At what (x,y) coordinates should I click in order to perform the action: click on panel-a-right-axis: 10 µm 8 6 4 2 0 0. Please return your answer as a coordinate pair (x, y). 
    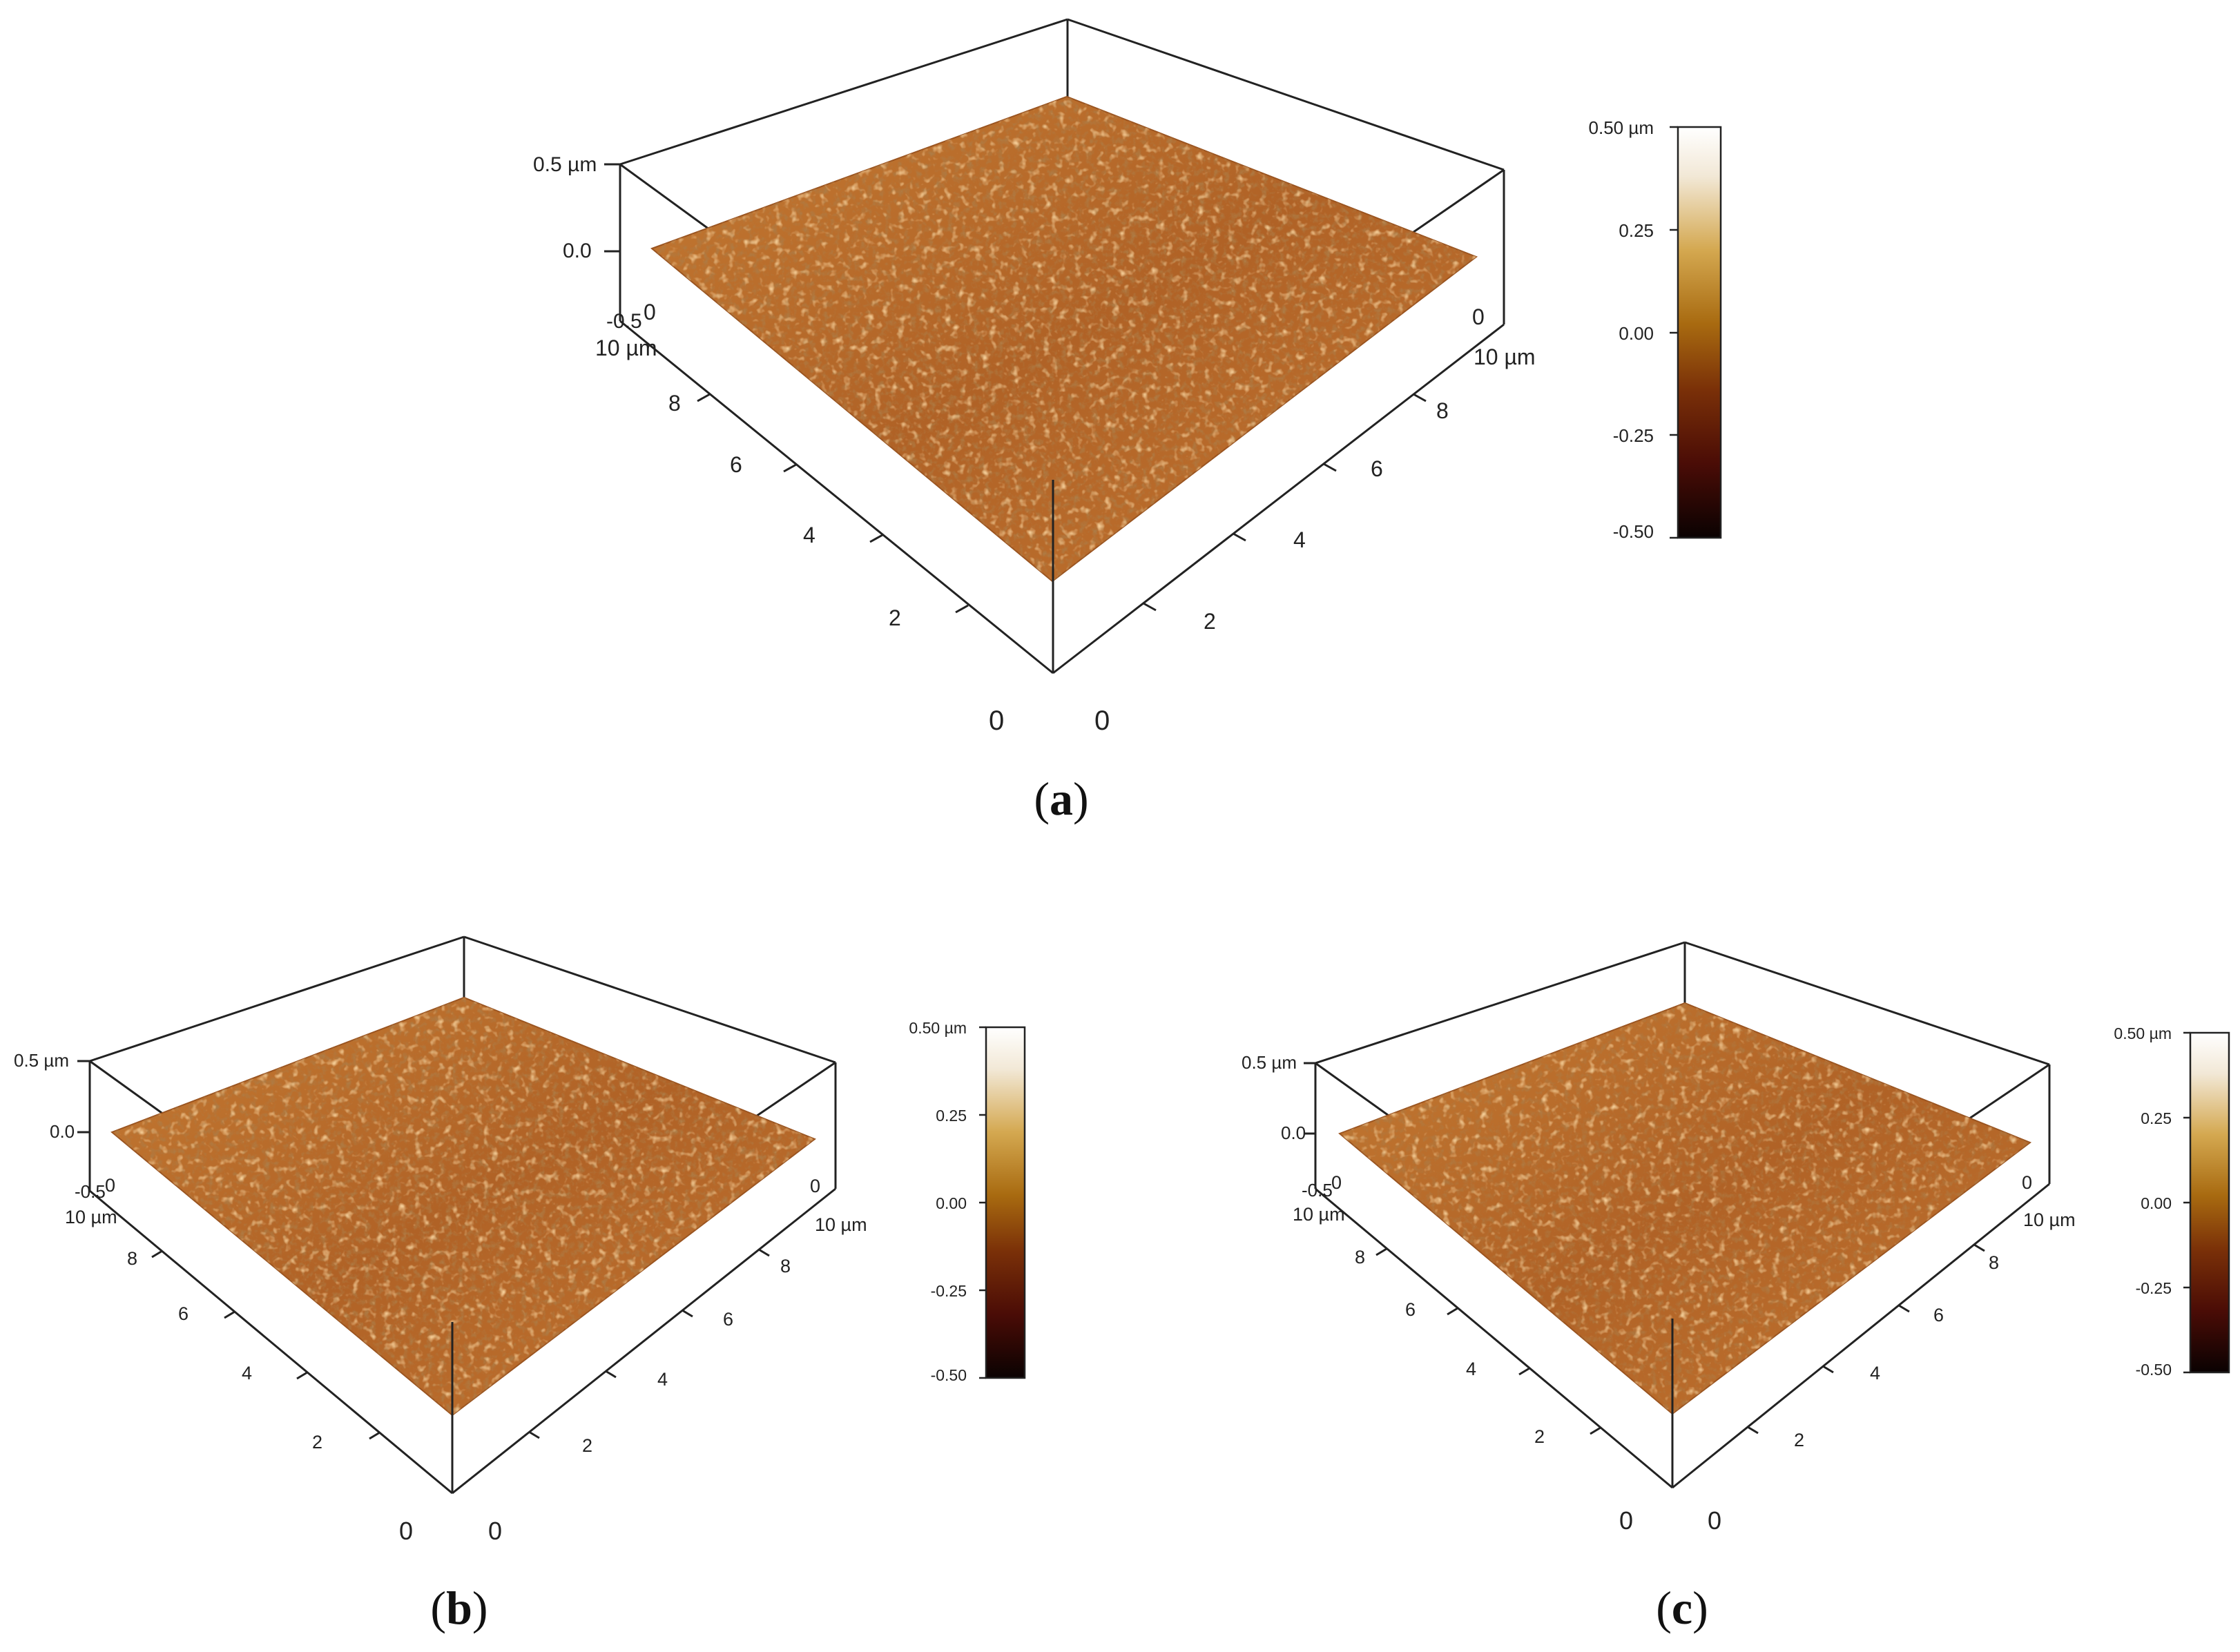
    Looking at the image, I should click on (1315, 520).